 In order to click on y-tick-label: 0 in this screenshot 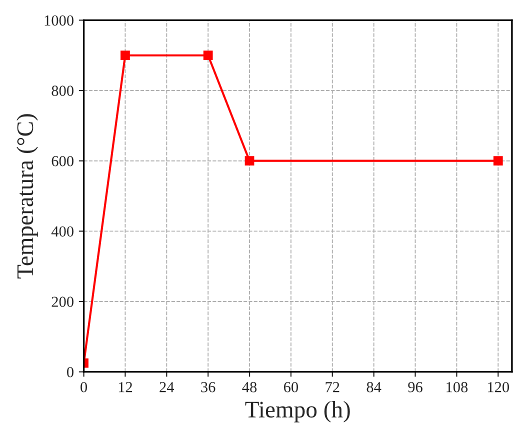, I will do `click(70, 372)`.